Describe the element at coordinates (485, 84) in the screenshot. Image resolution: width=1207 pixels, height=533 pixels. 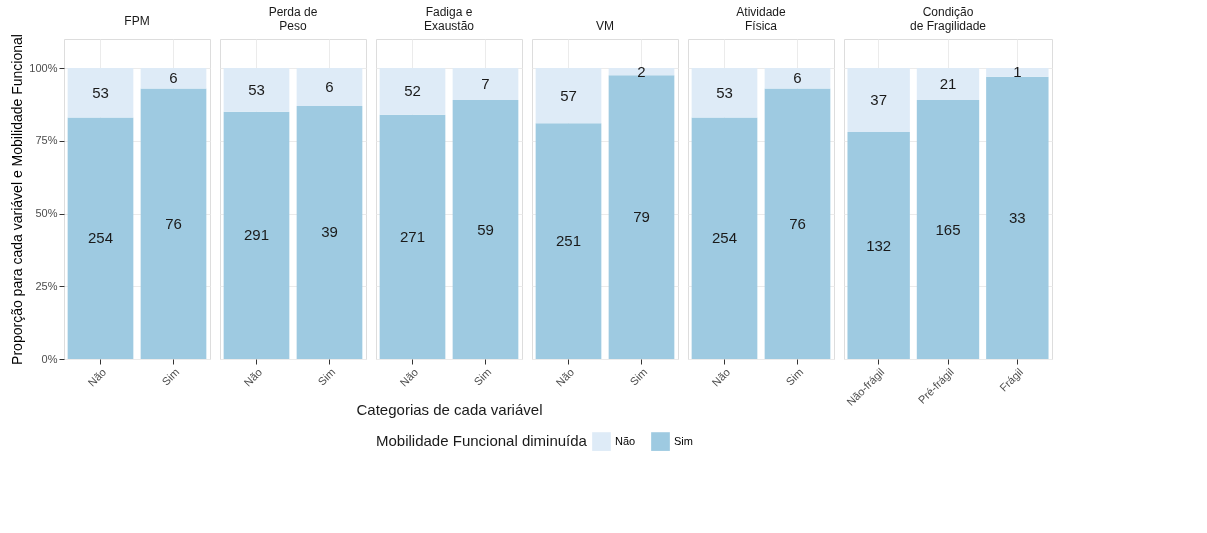
I see `annotation: 7` at that location.